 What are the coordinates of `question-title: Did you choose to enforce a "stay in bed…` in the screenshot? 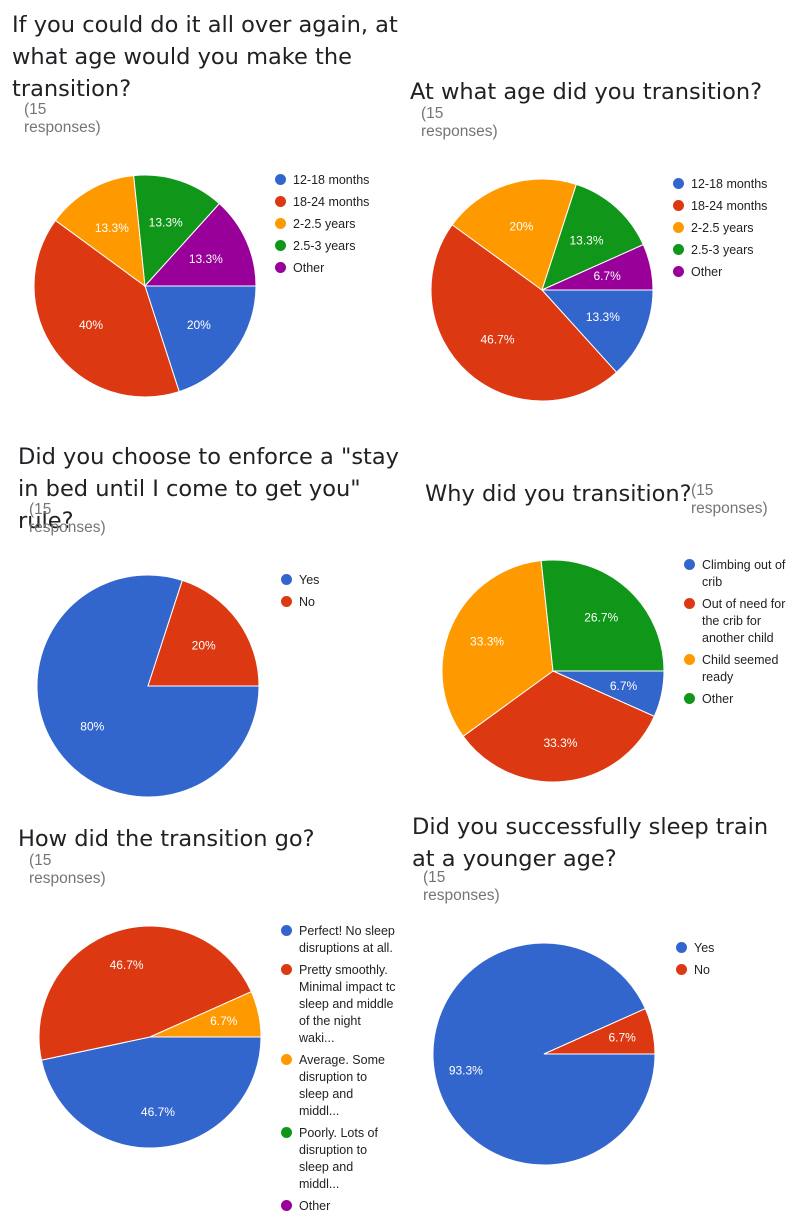 It's located at (208, 489).